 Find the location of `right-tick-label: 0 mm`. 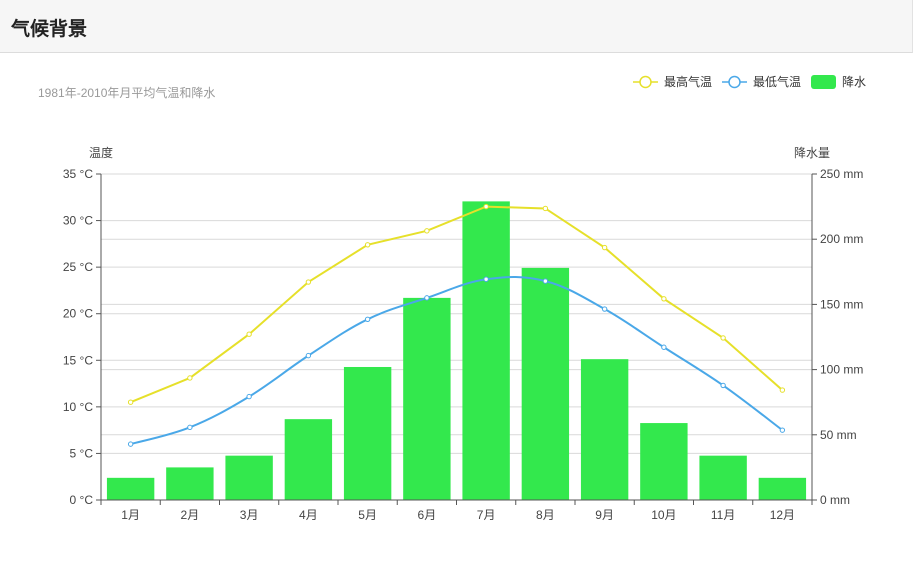

right-tick-label: 0 mm is located at coordinates (835, 500).